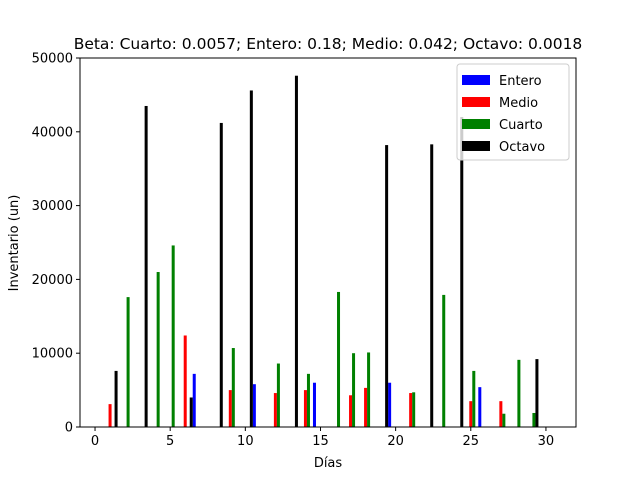  I want to click on y-tick-label: 40000, so click(52, 132).